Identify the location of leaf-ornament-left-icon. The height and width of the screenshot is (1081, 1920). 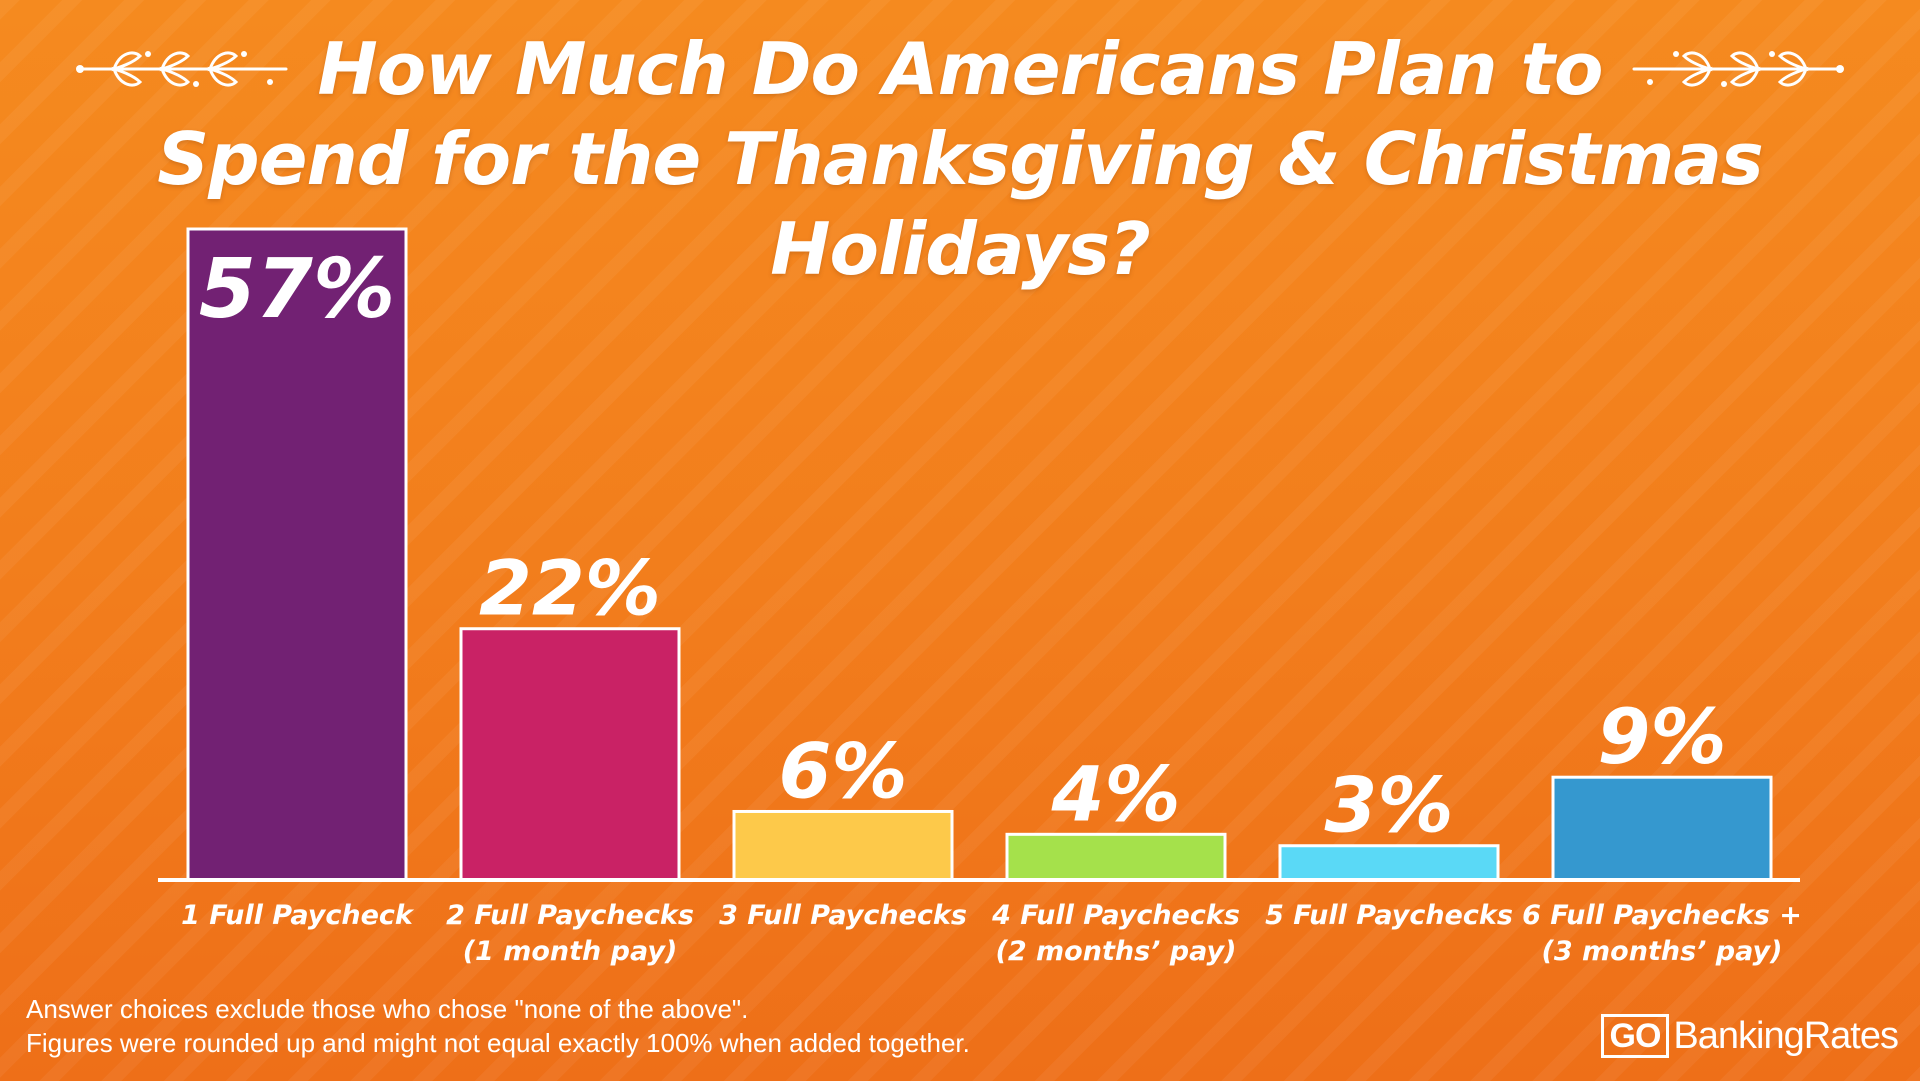
(184, 69).